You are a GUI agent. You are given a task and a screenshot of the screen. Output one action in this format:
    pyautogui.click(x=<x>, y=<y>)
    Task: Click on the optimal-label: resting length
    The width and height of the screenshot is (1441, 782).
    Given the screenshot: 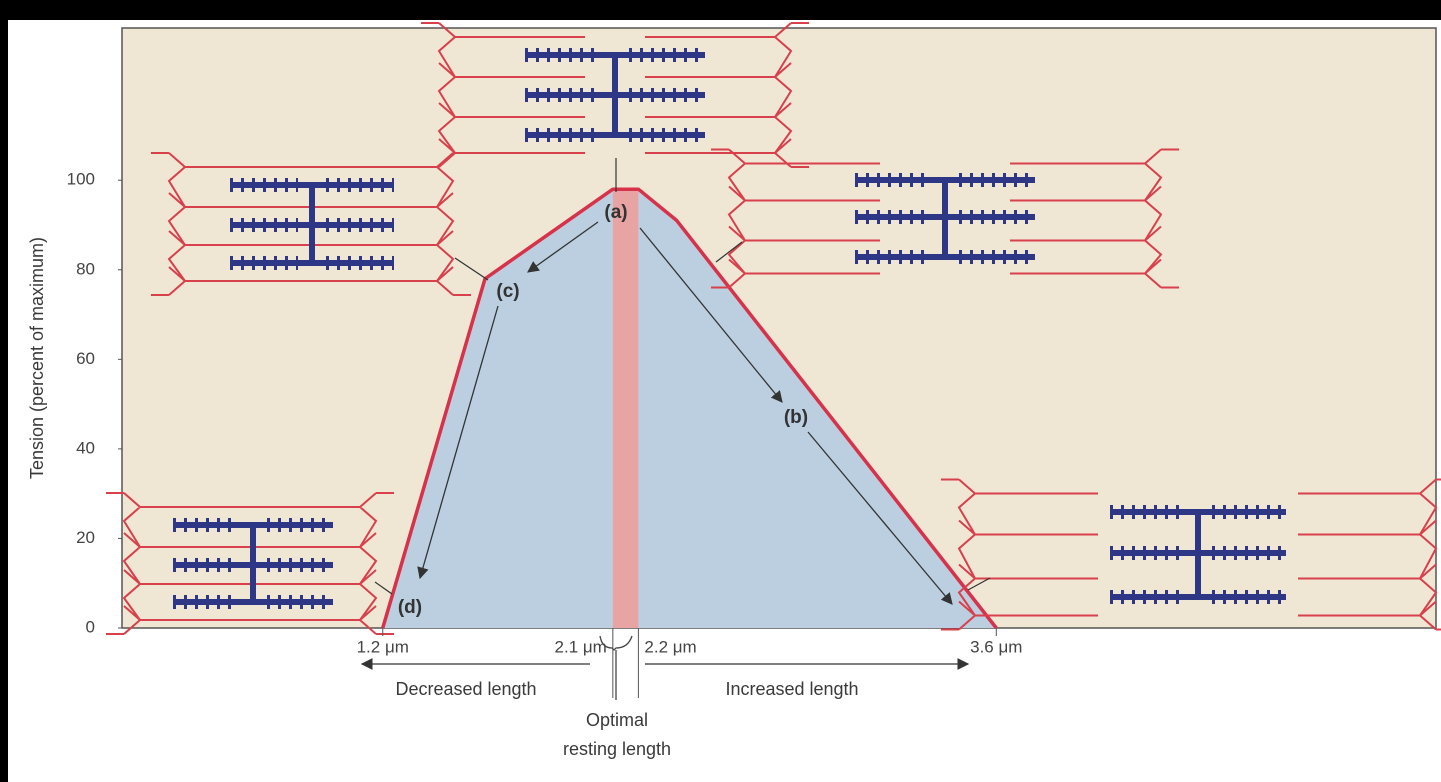 What is the action you would take?
    pyautogui.click(x=617, y=749)
    